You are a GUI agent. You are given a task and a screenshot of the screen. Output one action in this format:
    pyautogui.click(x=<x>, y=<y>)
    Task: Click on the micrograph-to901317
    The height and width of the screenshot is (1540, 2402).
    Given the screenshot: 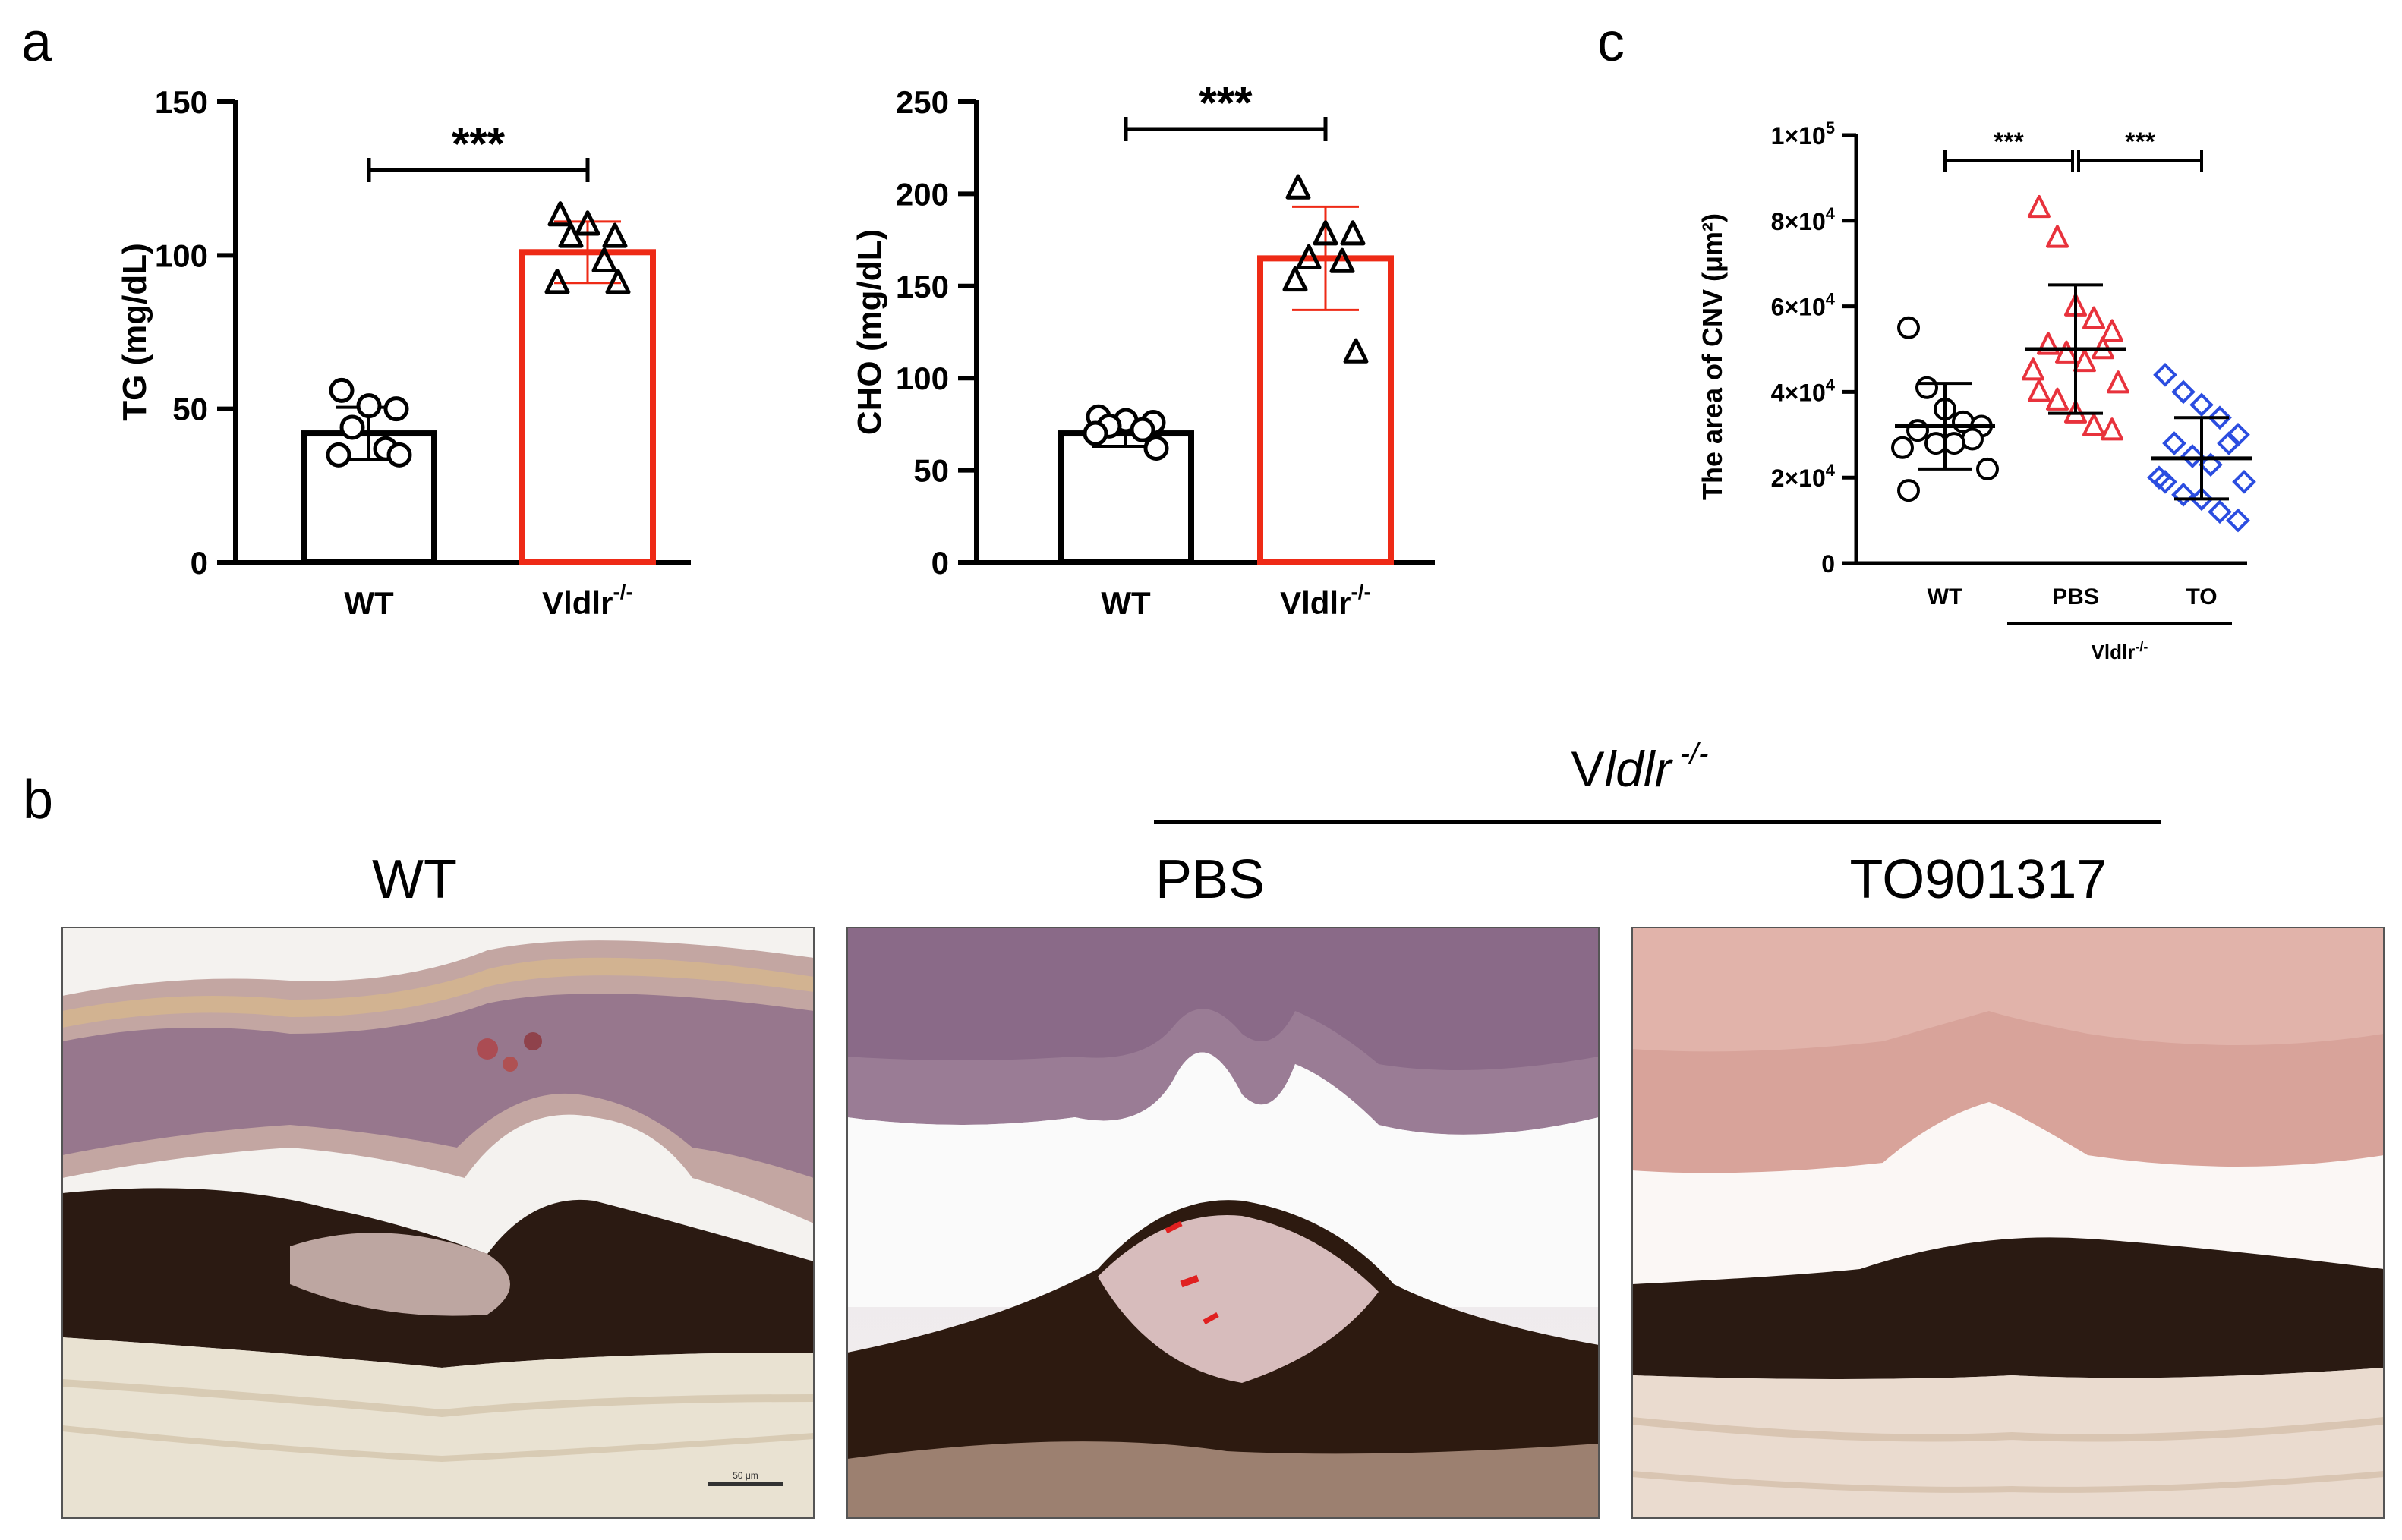 What is the action you would take?
    pyautogui.click(x=2008, y=1223)
    